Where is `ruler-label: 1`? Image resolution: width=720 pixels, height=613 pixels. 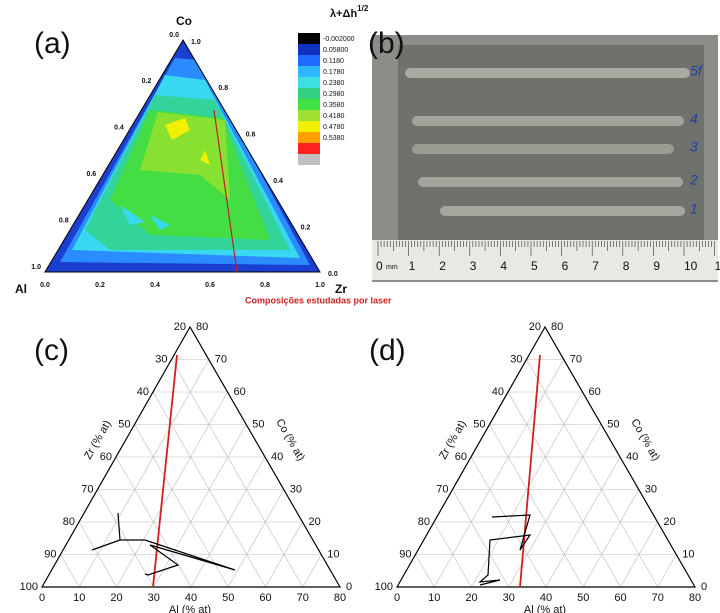
ruler-label: 1 is located at coordinates (412, 266).